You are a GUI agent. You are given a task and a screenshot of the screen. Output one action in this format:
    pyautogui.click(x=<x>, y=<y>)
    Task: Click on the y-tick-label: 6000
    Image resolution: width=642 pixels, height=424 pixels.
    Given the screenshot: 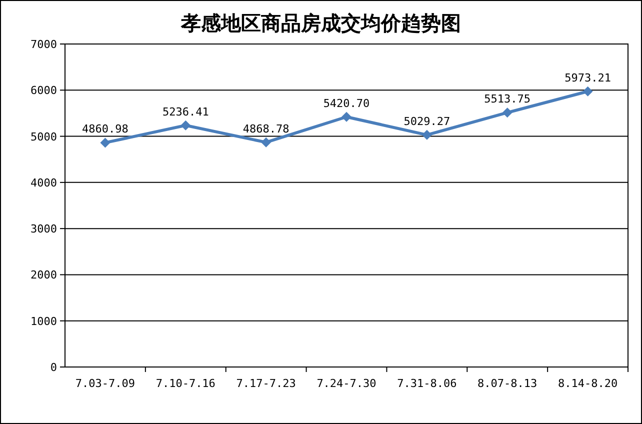 What is the action you would take?
    pyautogui.click(x=43, y=91)
    